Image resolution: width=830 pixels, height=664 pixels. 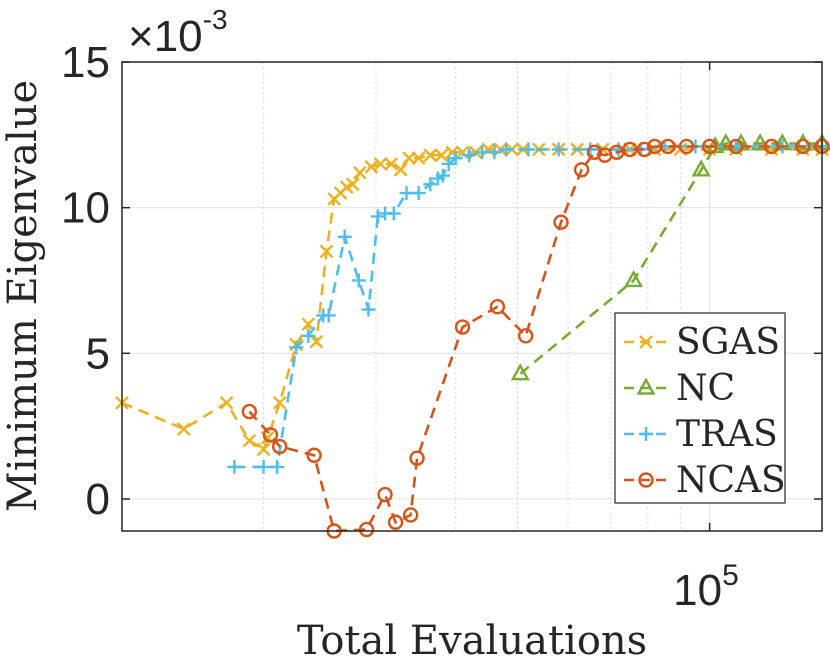 What do you see at coordinates (23, 296) in the screenshot?
I see `y-axis-title: Minimum Eigenvalue` at bounding box center [23, 296].